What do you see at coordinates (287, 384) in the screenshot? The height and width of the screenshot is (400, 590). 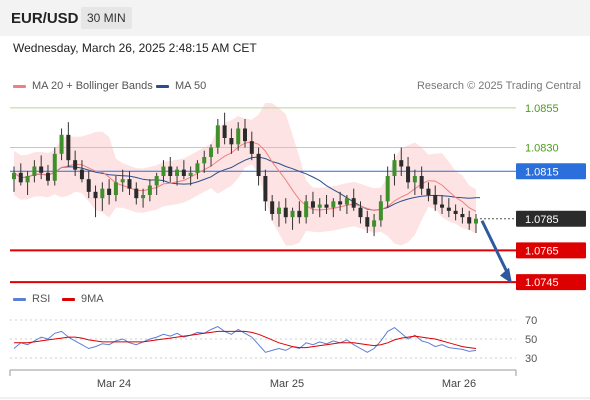 I see `x-axis-label-1: Mar 25` at bounding box center [287, 384].